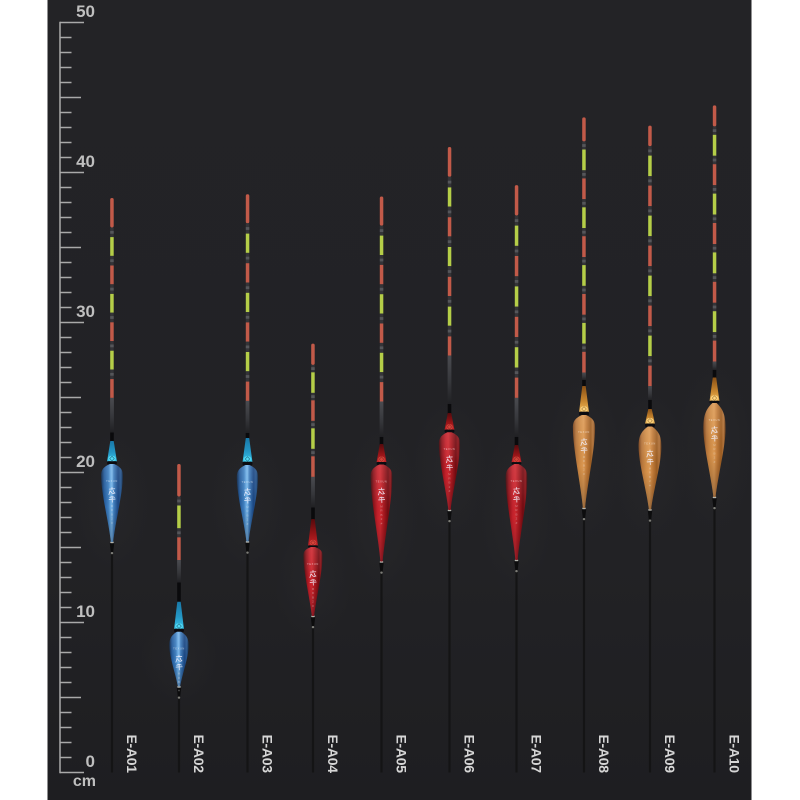 The width and height of the screenshot is (800, 800). What do you see at coordinates (402, 754) in the screenshot?
I see `svg-text: E-A05` at bounding box center [402, 754].